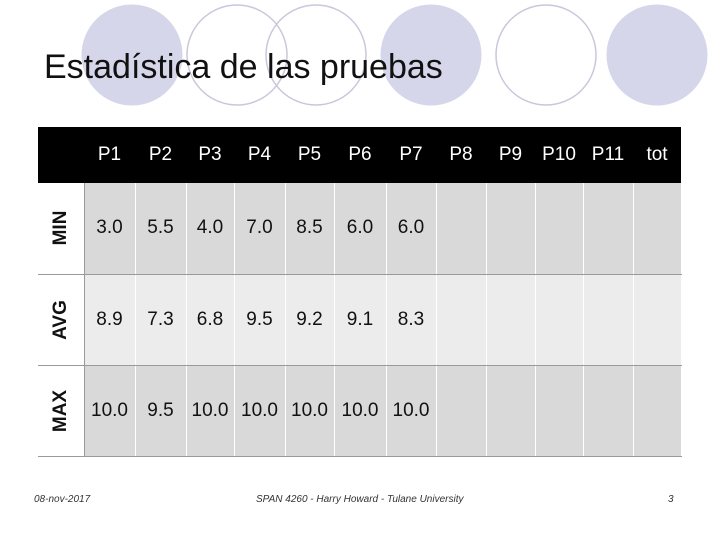  What do you see at coordinates (210, 229) in the screenshot?
I see `table-cell: 4.0` at bounding box center [210, 229].